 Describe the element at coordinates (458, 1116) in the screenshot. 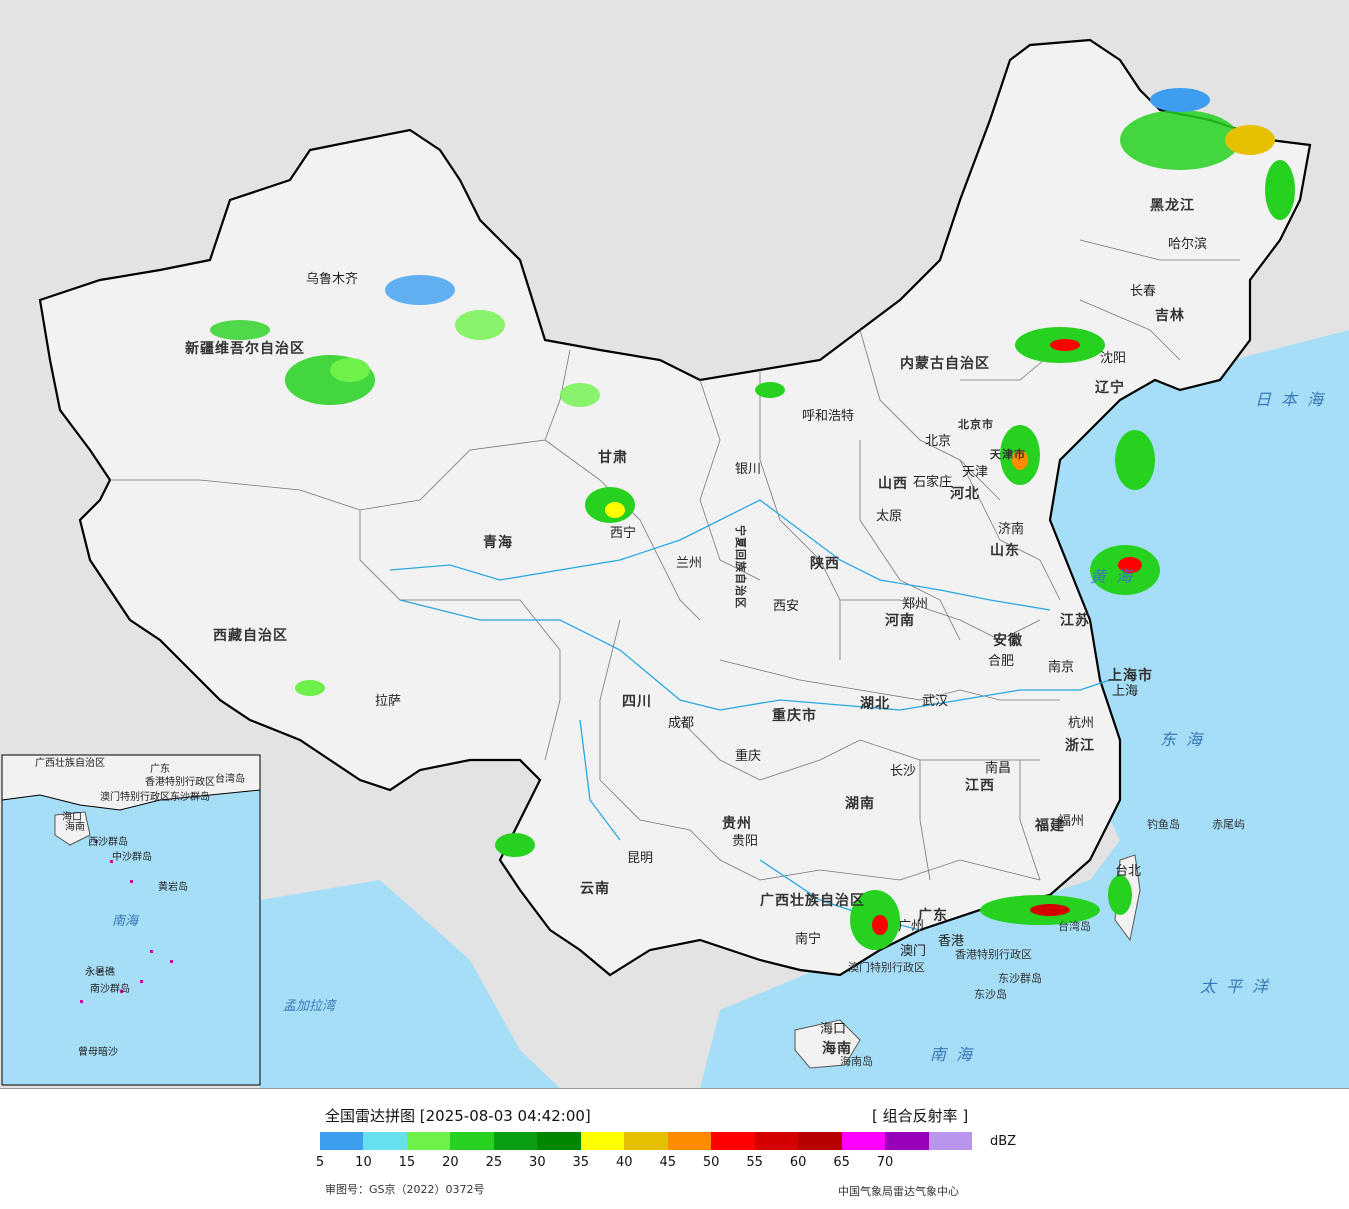

I see `legend-title: 全国雷达拼图 [2025-08-03 04:42:00]` at that location.